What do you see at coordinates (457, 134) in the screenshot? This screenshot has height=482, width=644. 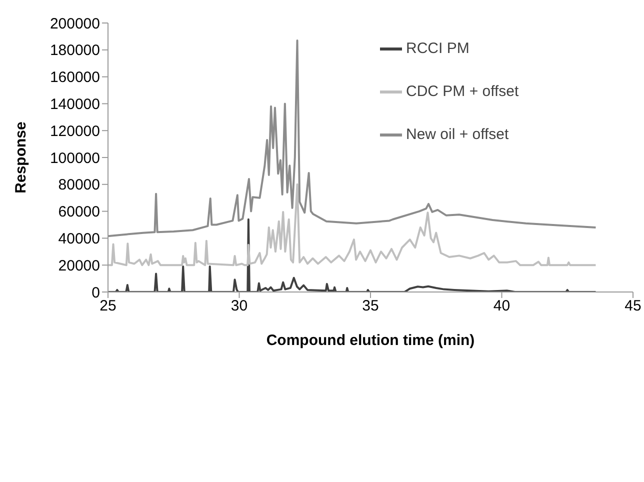 I see `legend-label: New oil + offset` at bounding box center [457, 134].